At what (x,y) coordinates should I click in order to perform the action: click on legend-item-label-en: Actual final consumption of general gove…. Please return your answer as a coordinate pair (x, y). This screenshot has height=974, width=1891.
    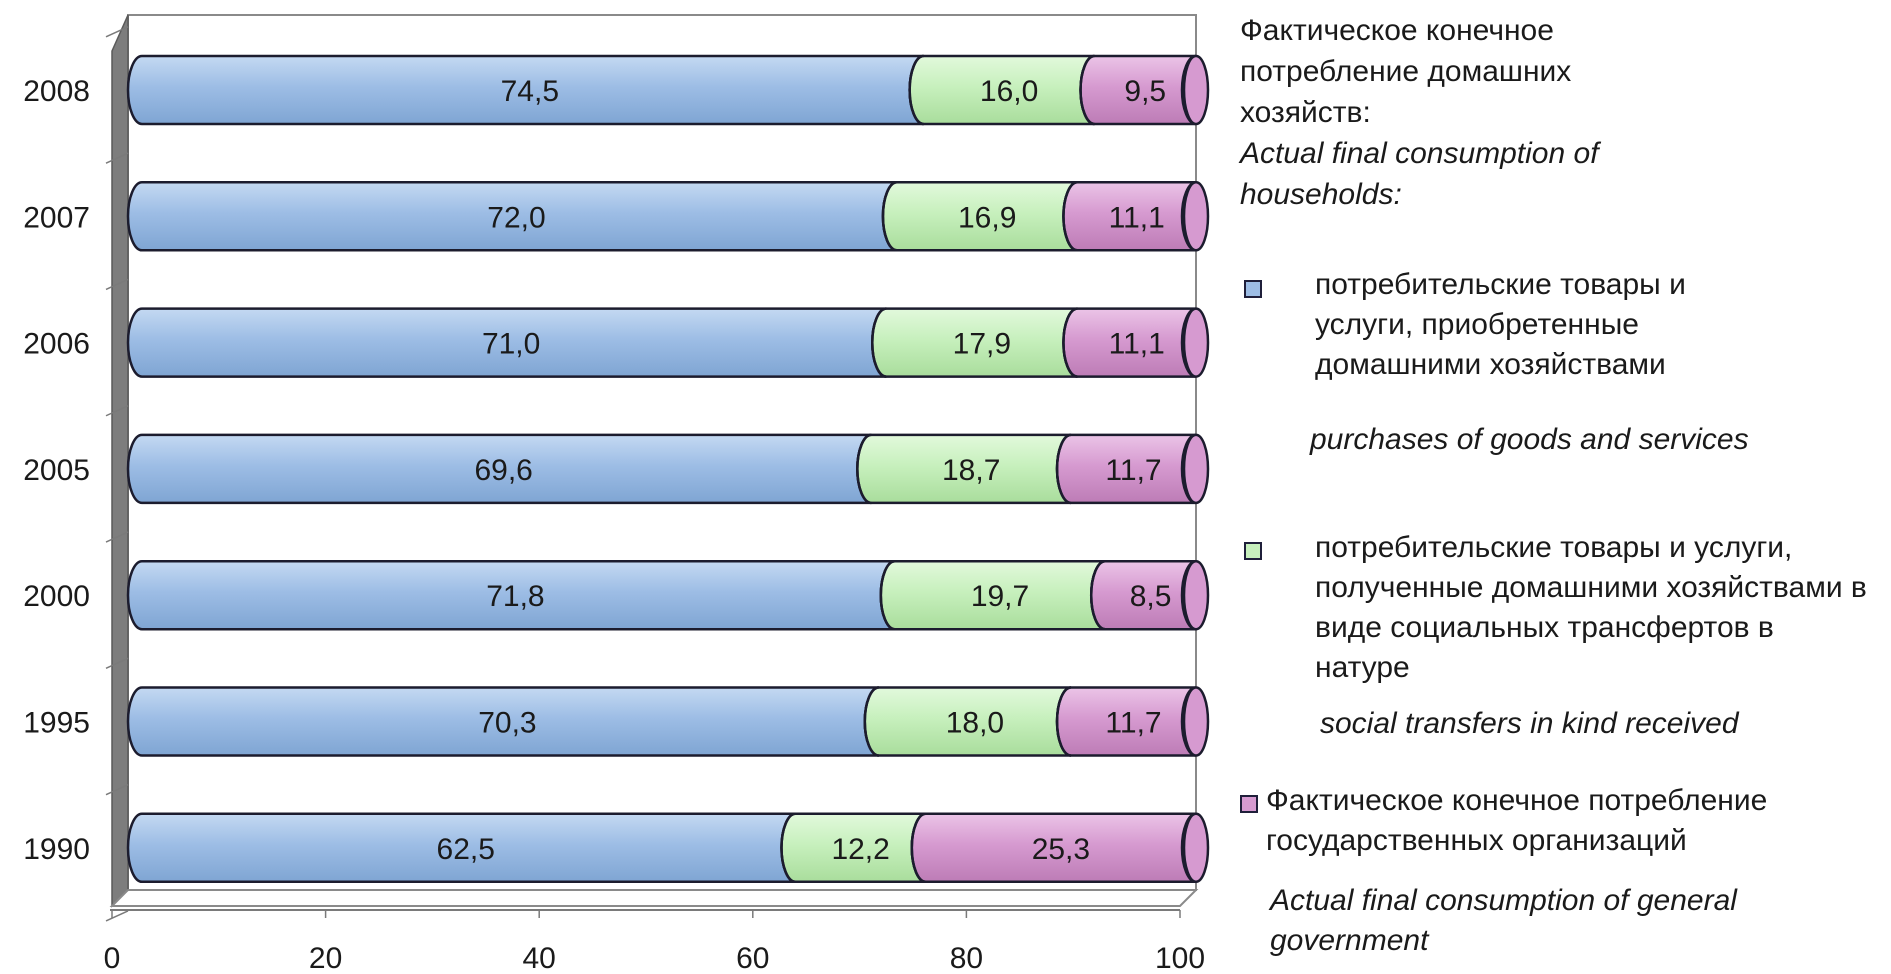
    Looking at the image, I should click on (1503, 920).